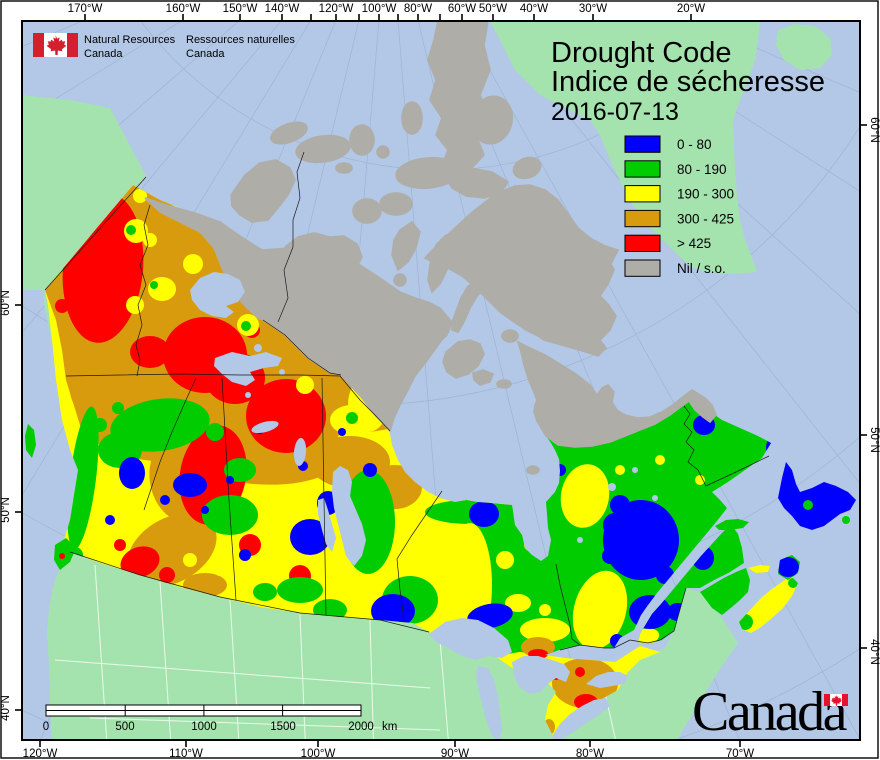  What do you see at coordinates (705, 218) in the screenshot?
I see `svg-text: 300 - 425` at bounding box center [705, 218].